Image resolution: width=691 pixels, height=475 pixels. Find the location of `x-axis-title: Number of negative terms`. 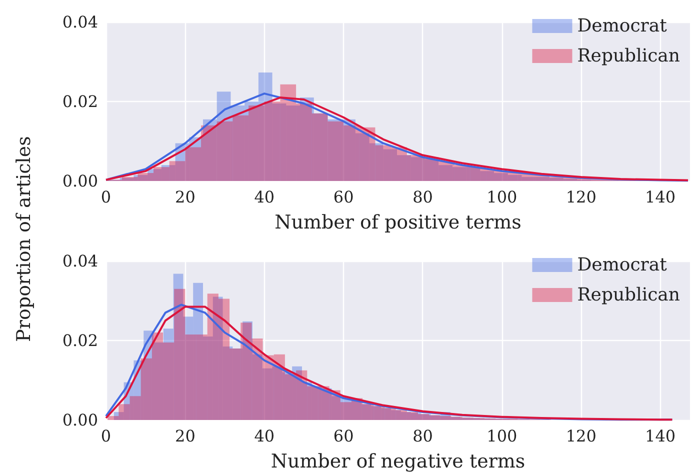

x-axis-title: Number of negative terms is located at coordinates (398, 461).